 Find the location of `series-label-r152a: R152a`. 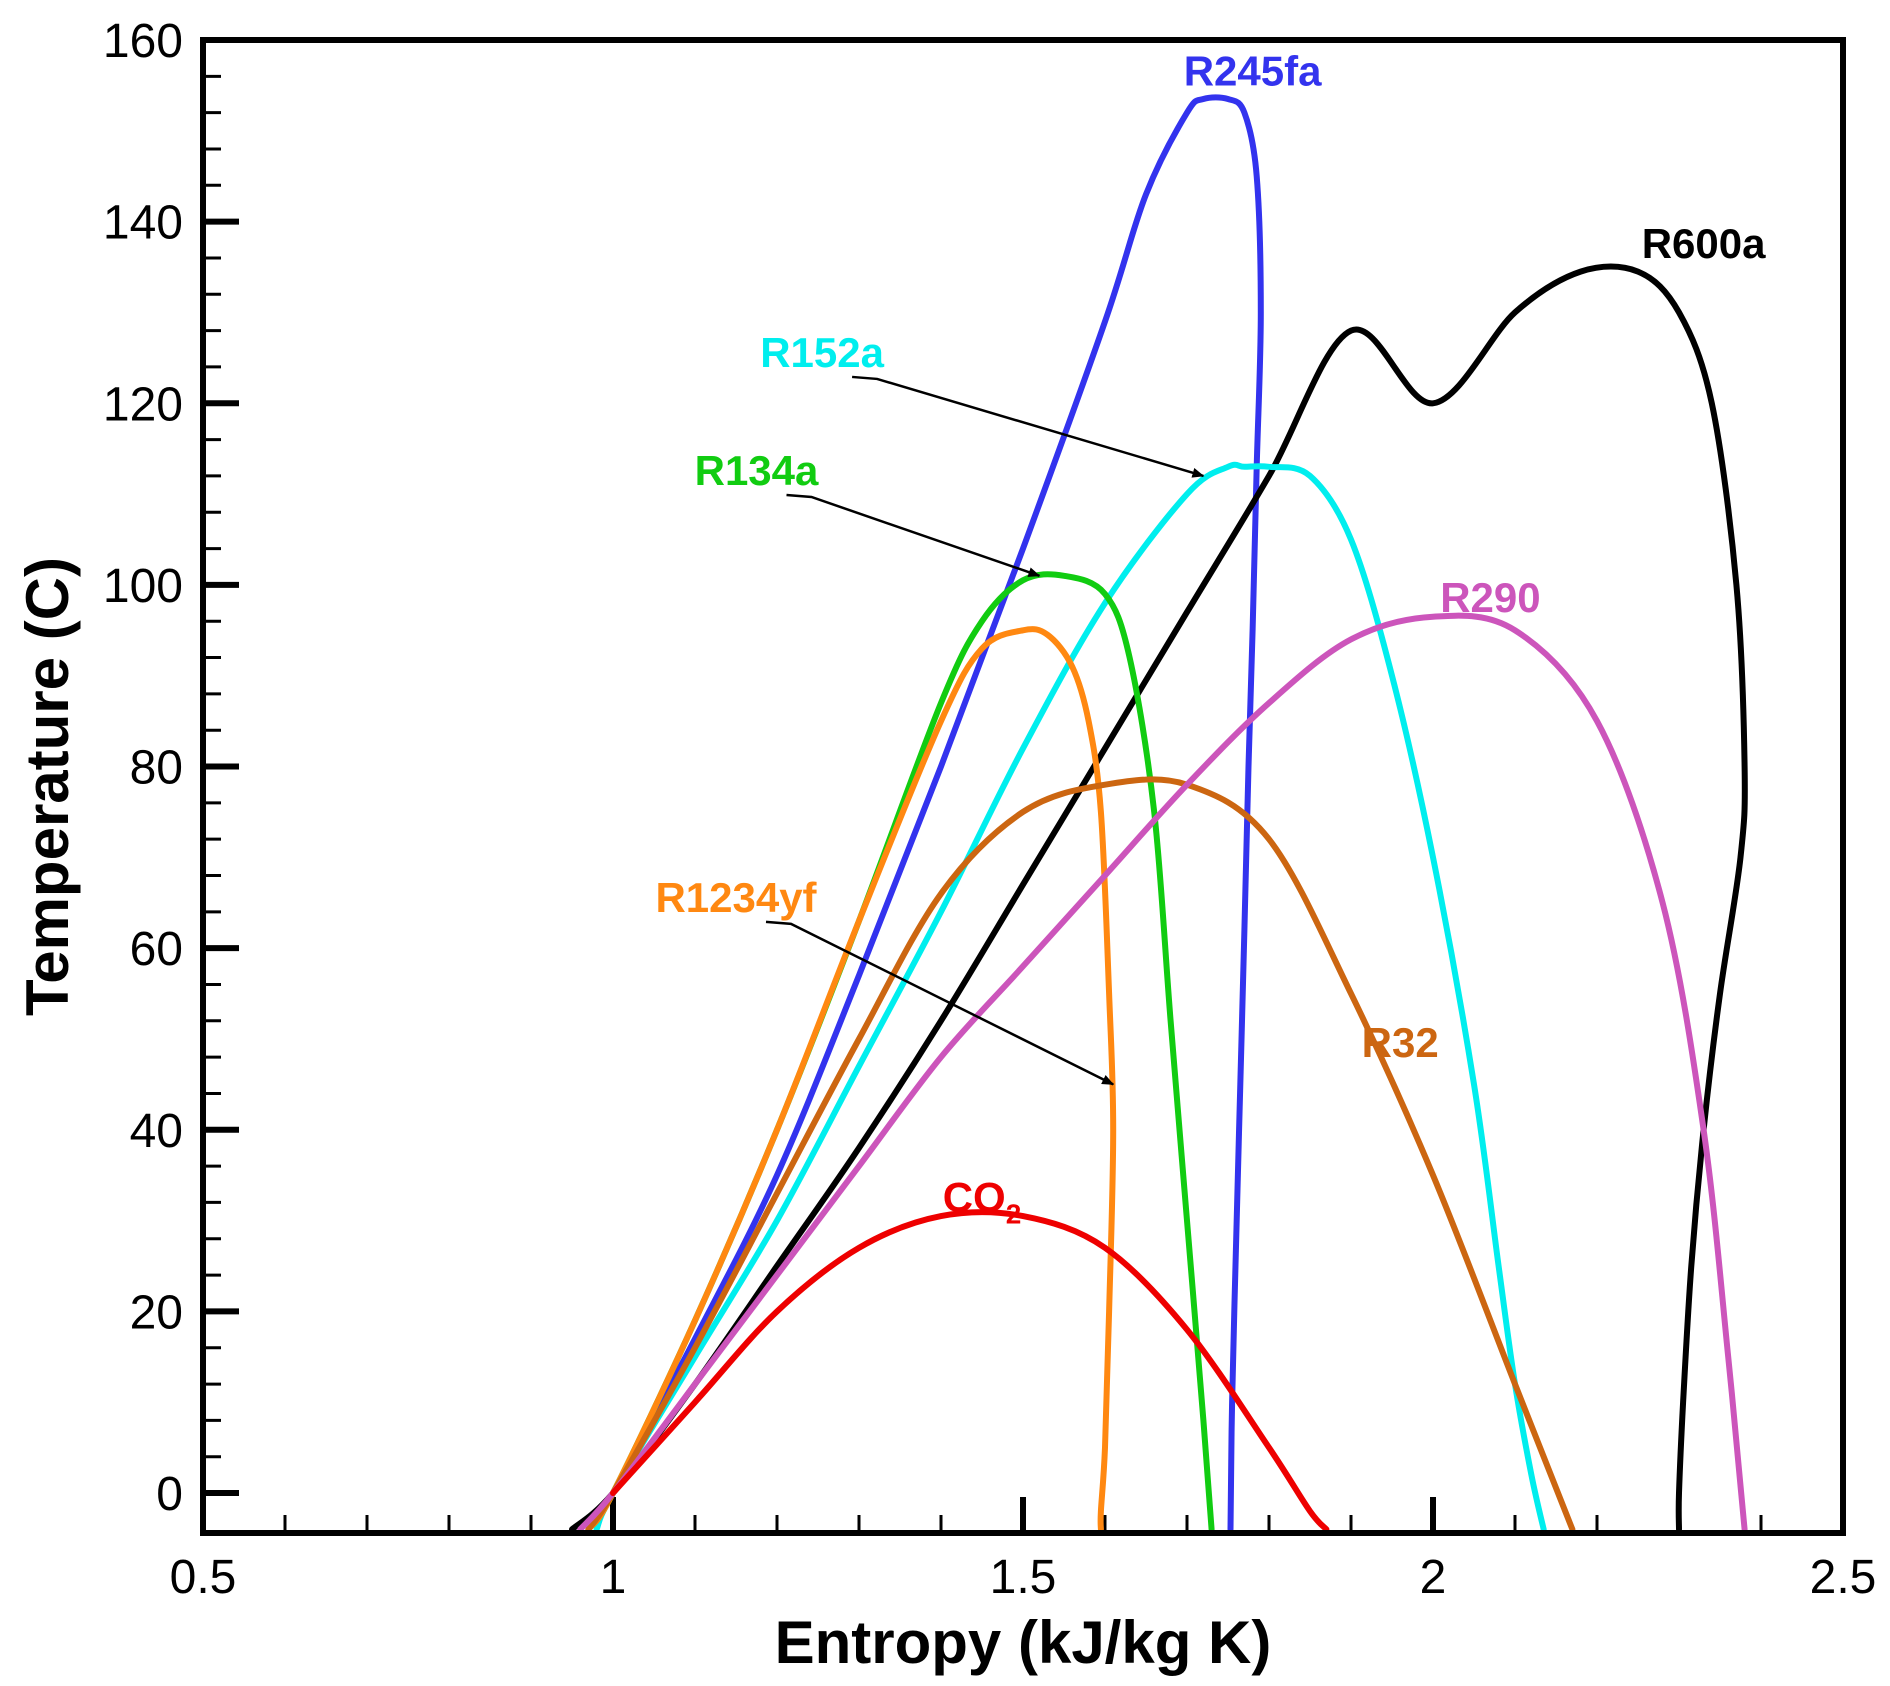

series-label-r152a: R152a is located at coordinates (822, 352).